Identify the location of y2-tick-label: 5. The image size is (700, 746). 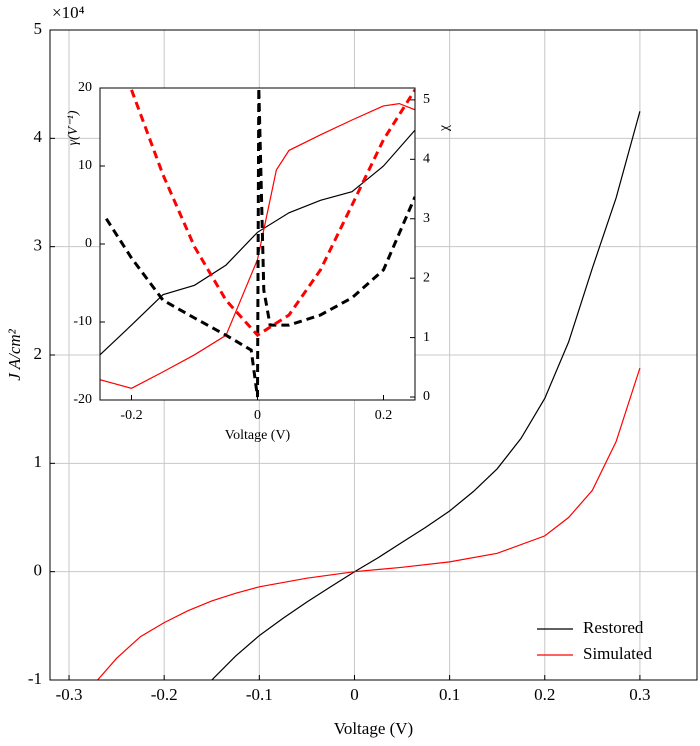
(426, 99).